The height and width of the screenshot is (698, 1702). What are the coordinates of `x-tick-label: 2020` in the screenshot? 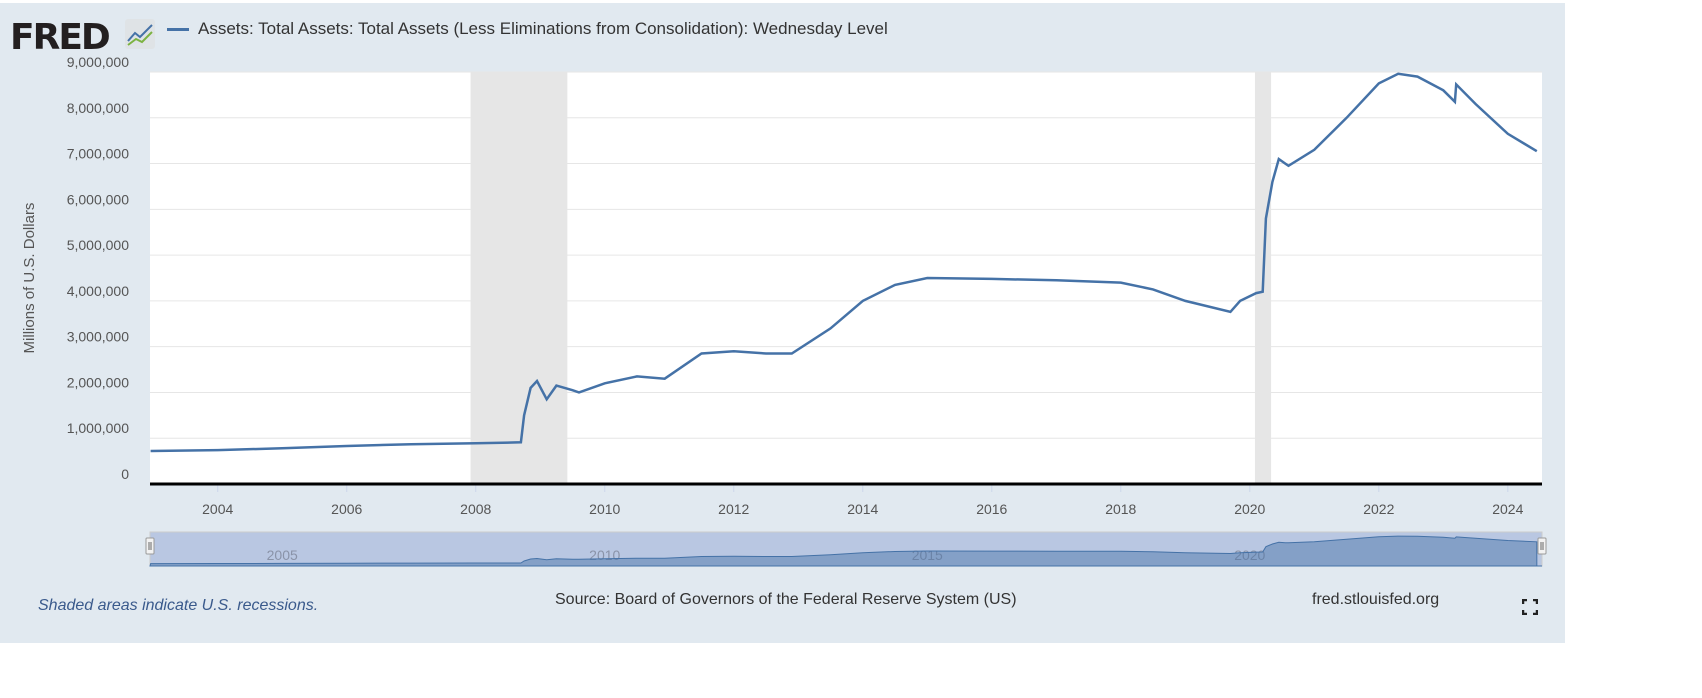 It's located at (1249, 509).